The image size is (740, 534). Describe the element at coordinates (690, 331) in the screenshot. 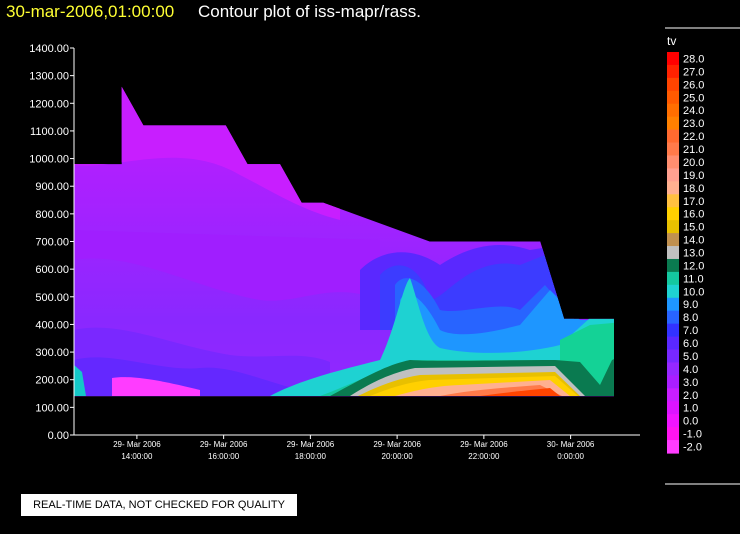

I see `colorbar-label: 7.0` at that location.